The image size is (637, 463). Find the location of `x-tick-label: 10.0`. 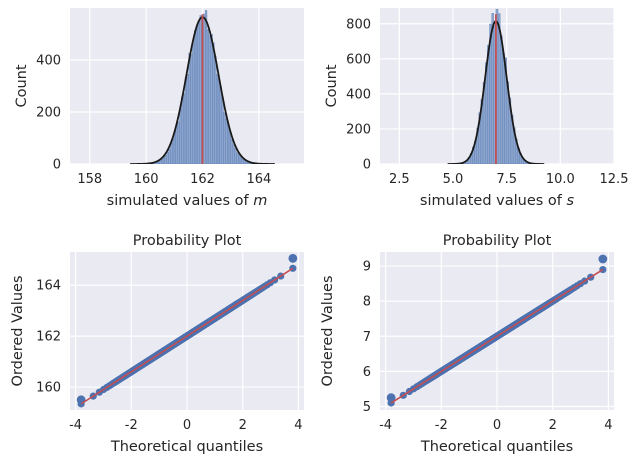

x-tick-label: 10.0 is located at coordinates (560, 179).